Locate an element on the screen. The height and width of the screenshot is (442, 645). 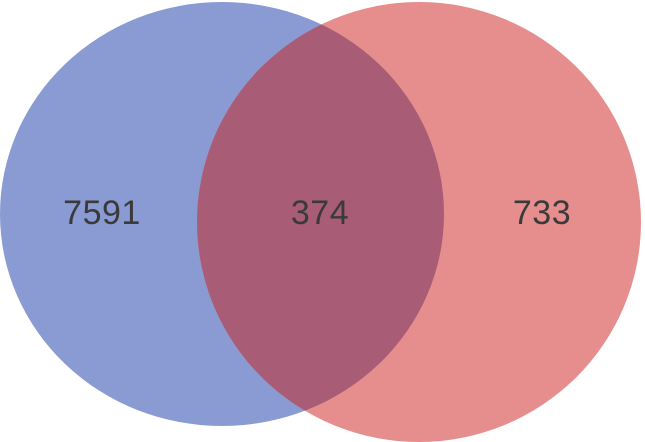
intersection-count: 374 is located at coordinates (320, 213).